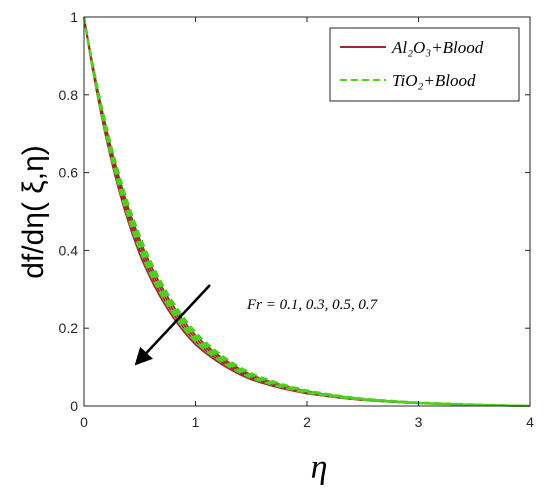 The height and width of the screenshot is (498, 550). What do you see at coordinates (74, 17) in the screenshot?
I see `y-tick-label-5: 1` at bounding box center [74, 17].